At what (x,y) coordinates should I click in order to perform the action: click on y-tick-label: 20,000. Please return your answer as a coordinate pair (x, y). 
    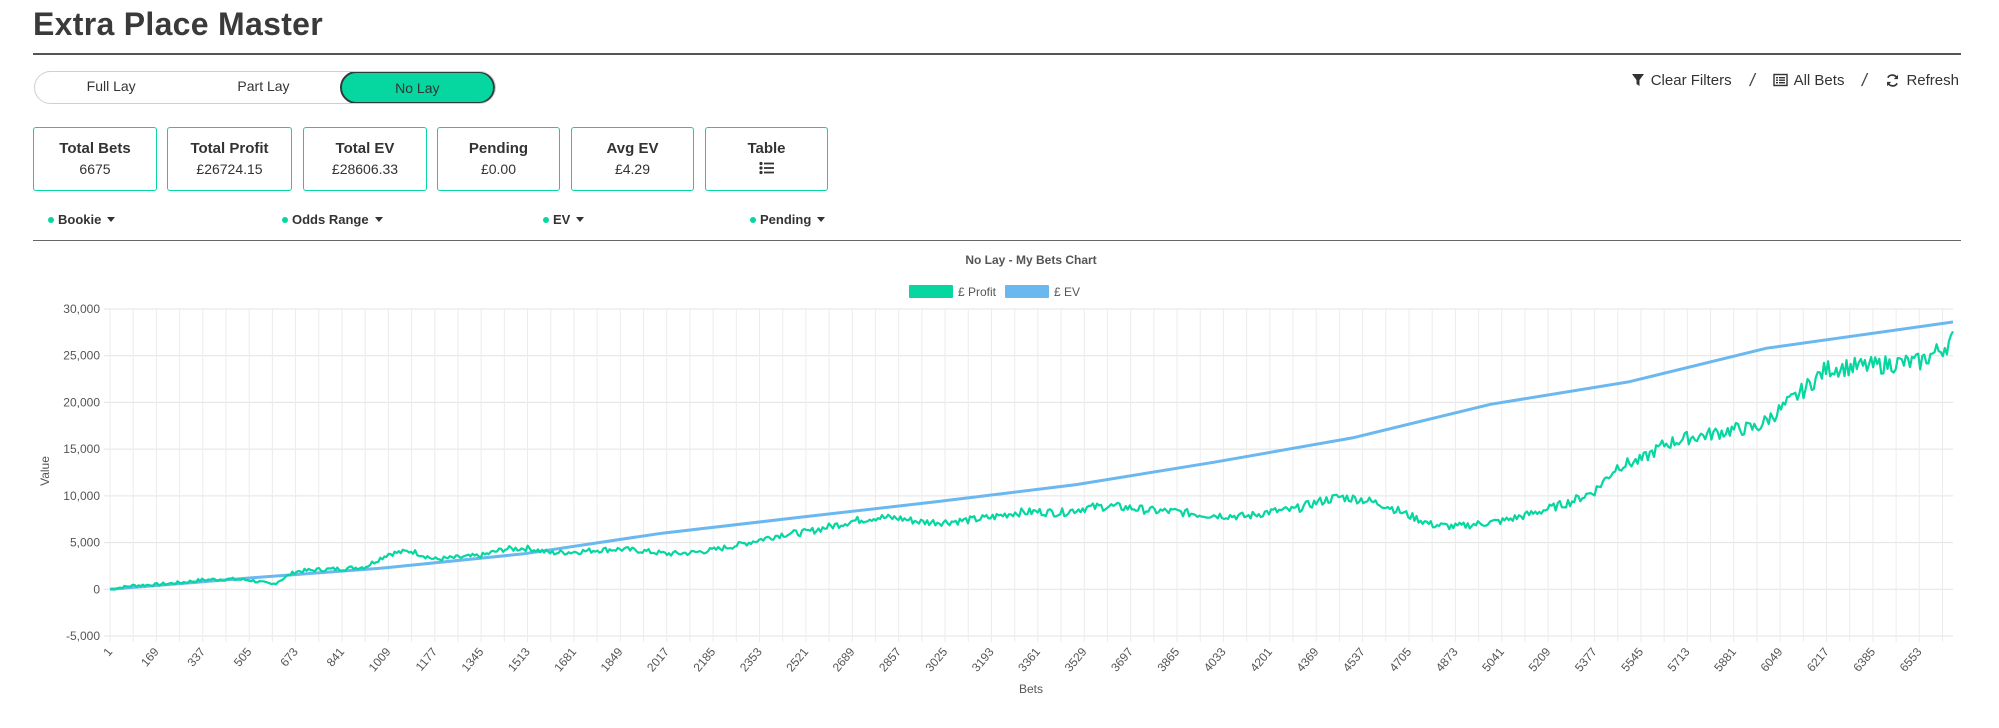
    Looking at the image, I should click on (81, 402).